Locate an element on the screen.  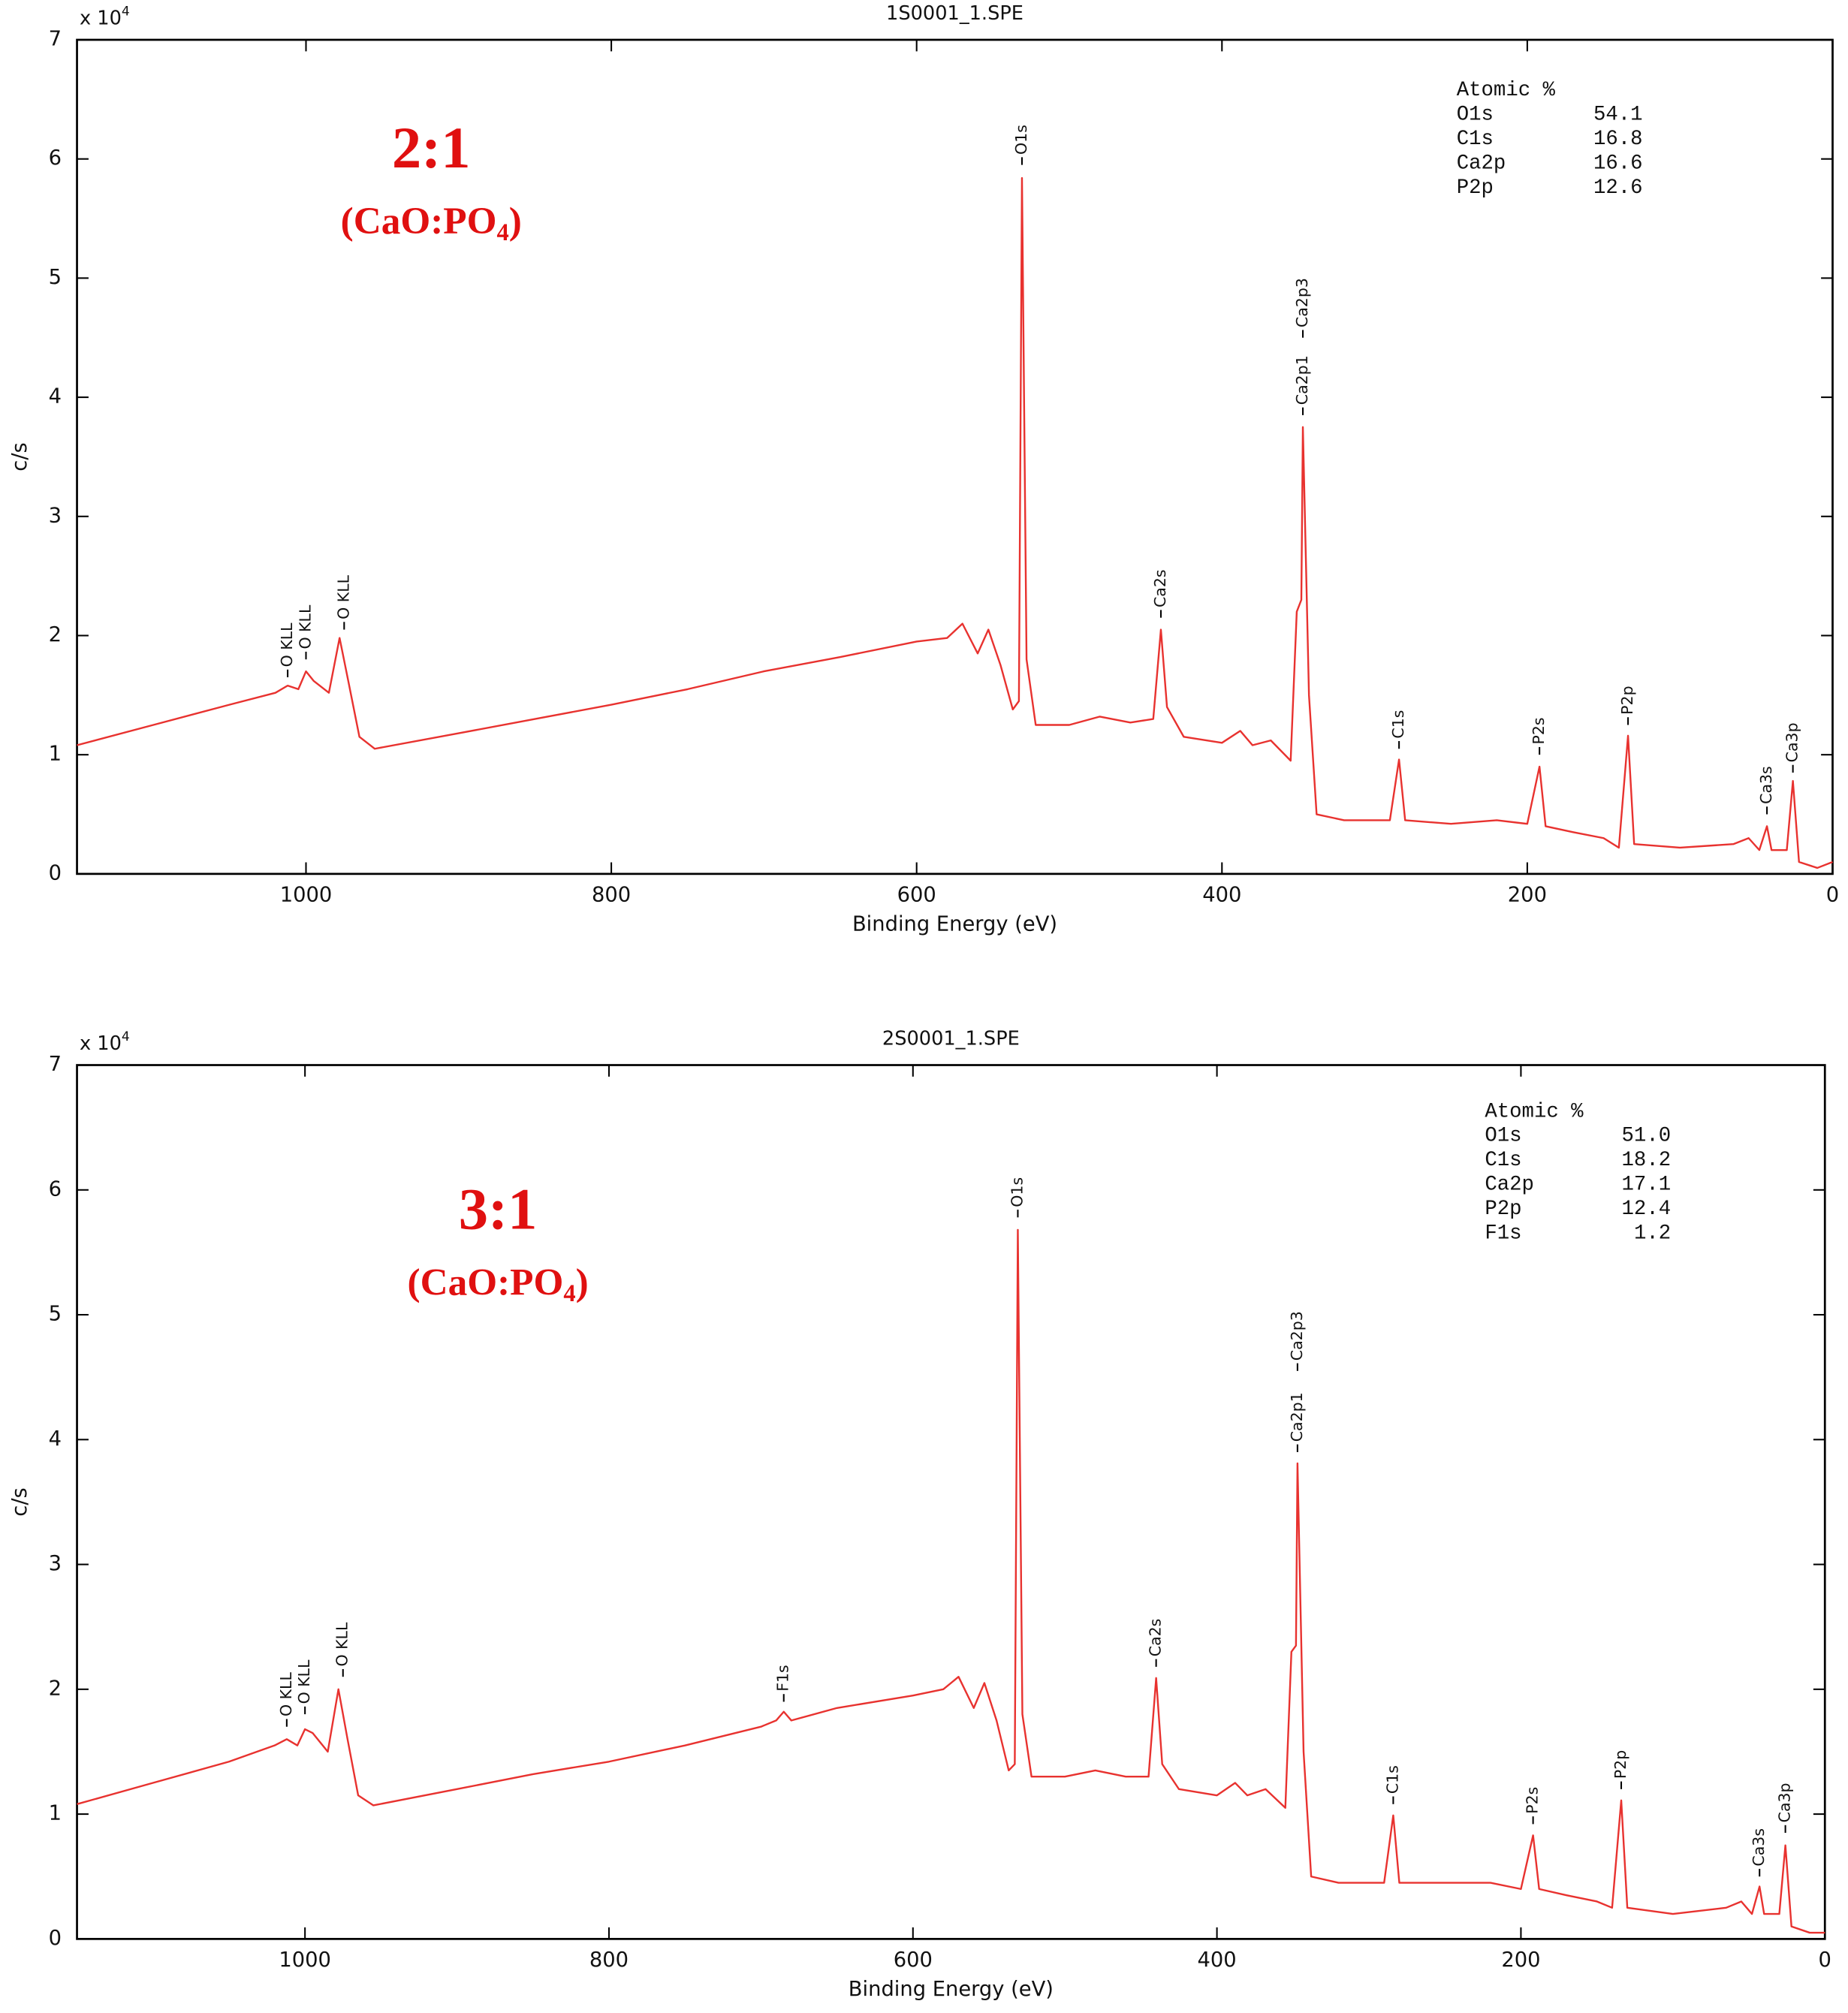
atomic-row-value: 16.8 is located at coordinates (1618, 139).